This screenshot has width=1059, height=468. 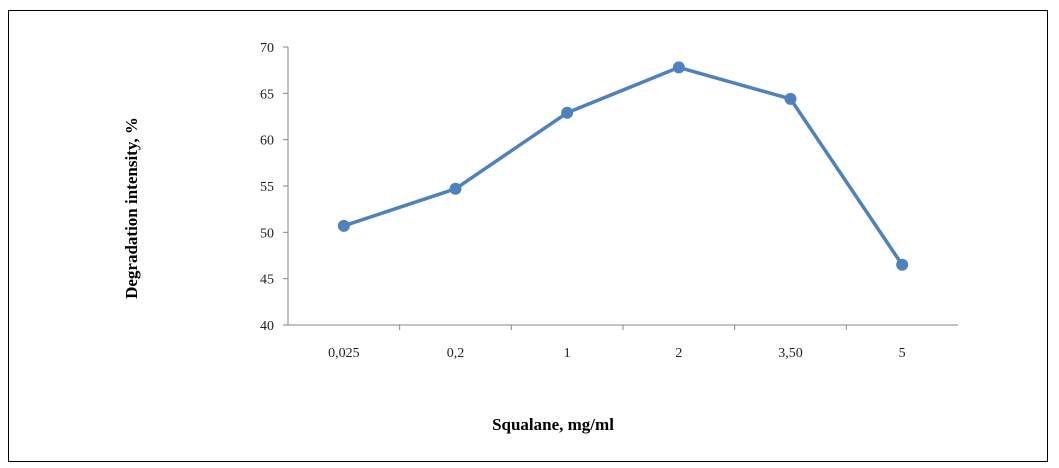 What do you see at coordinates (344, 353) in the screenshot?
I see `x-tick-label: 0,025` at bounding box center [344, 353].